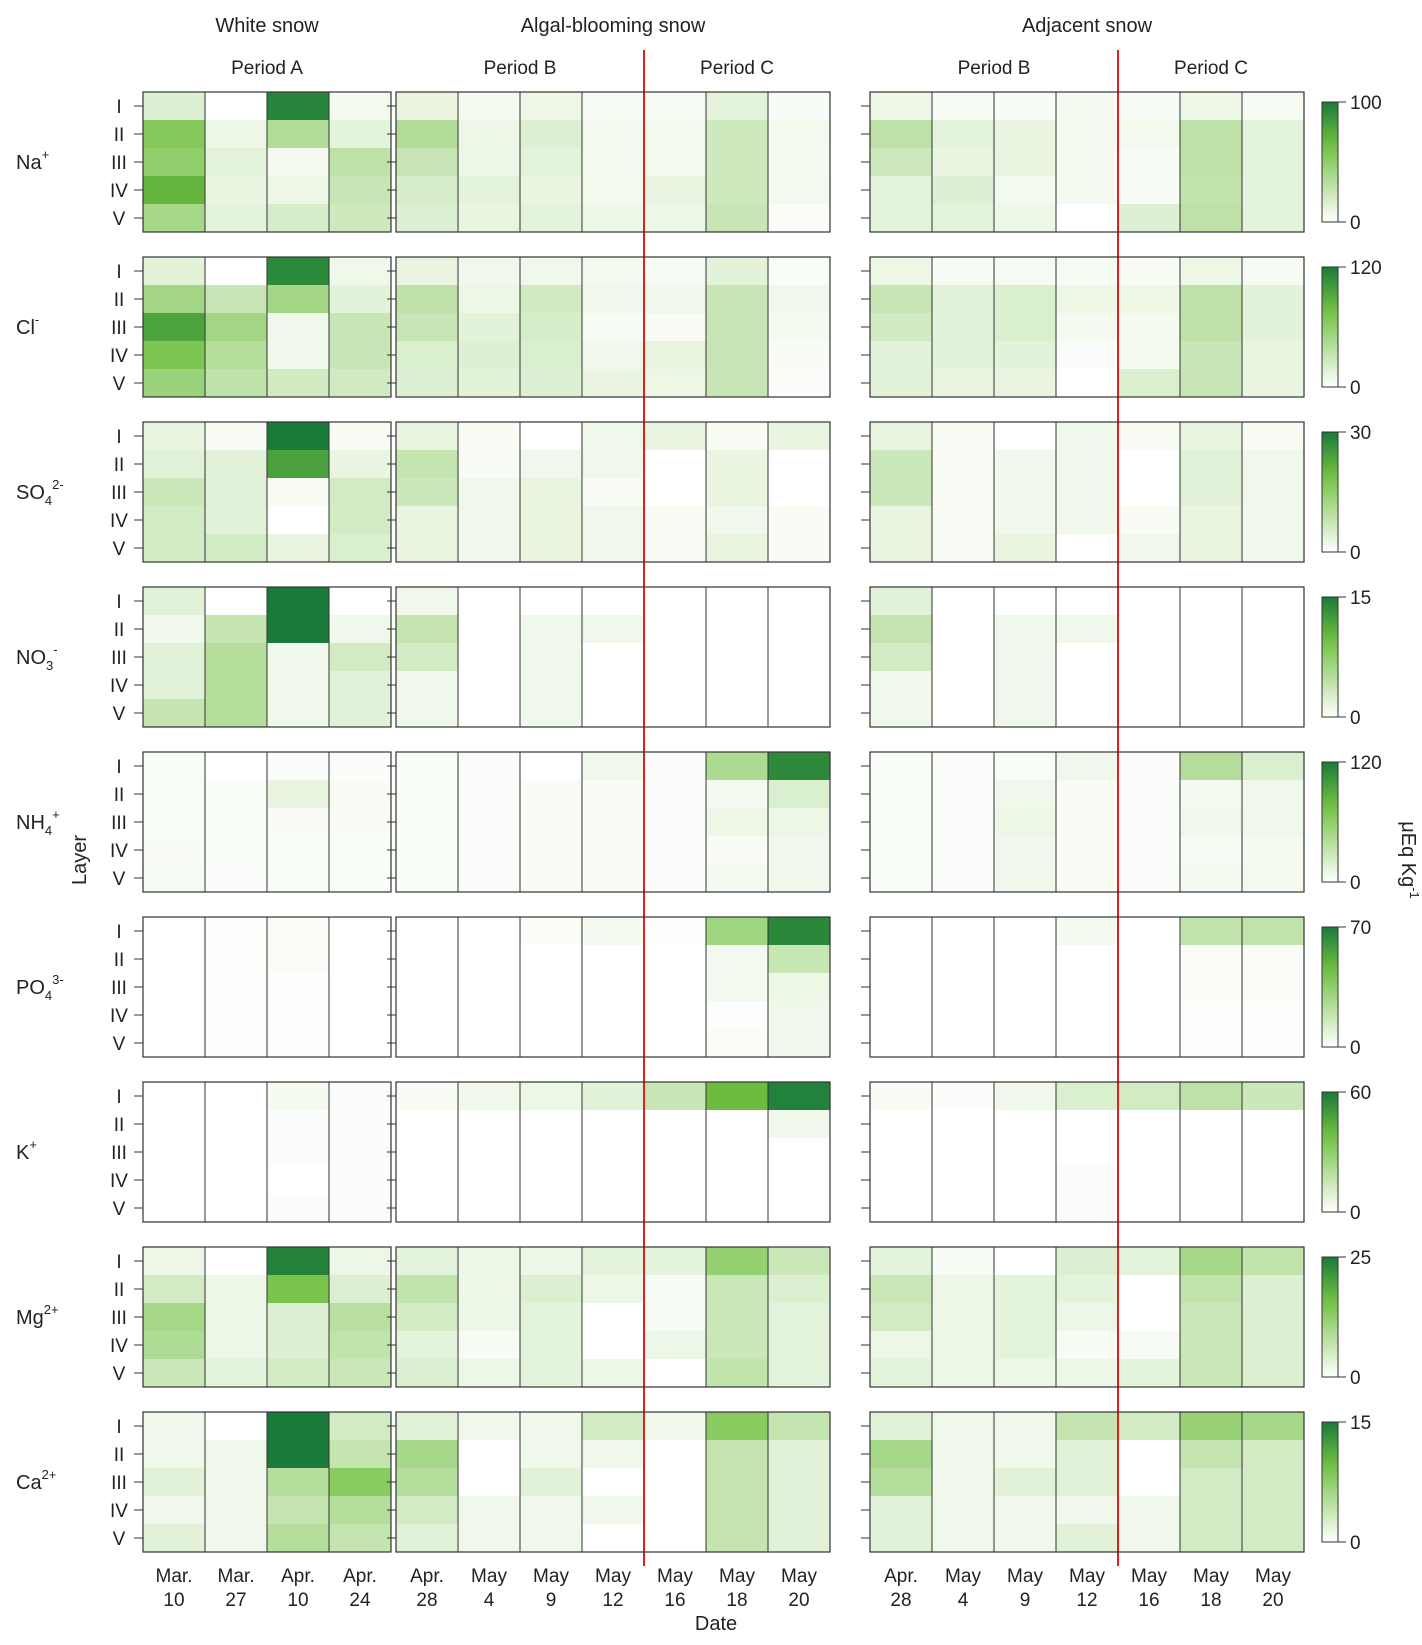  Describe the element at coordinates (716, 1624) in the screenshot. I see `x-axis-title: Date` at that location.